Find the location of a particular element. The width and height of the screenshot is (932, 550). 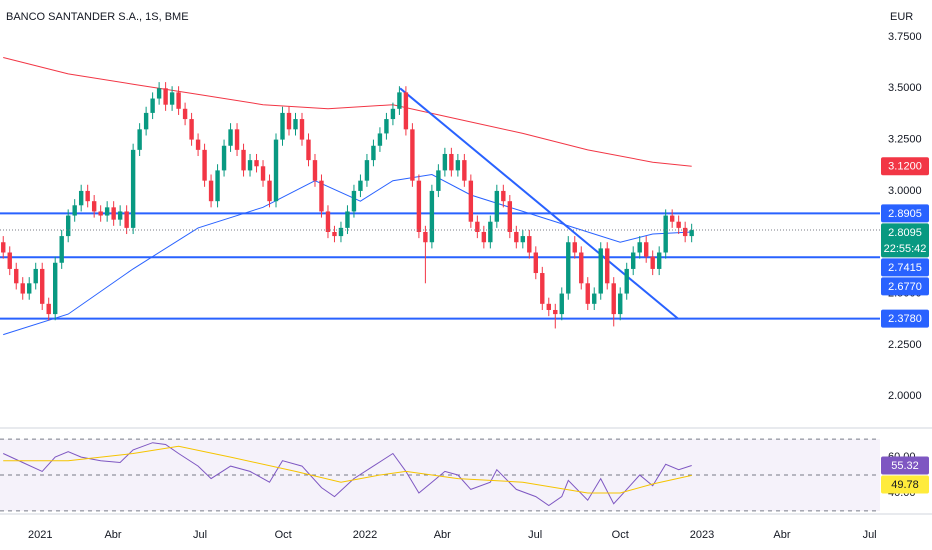

y-tick-label: 3.7500 is located at coordinates (905, 37).